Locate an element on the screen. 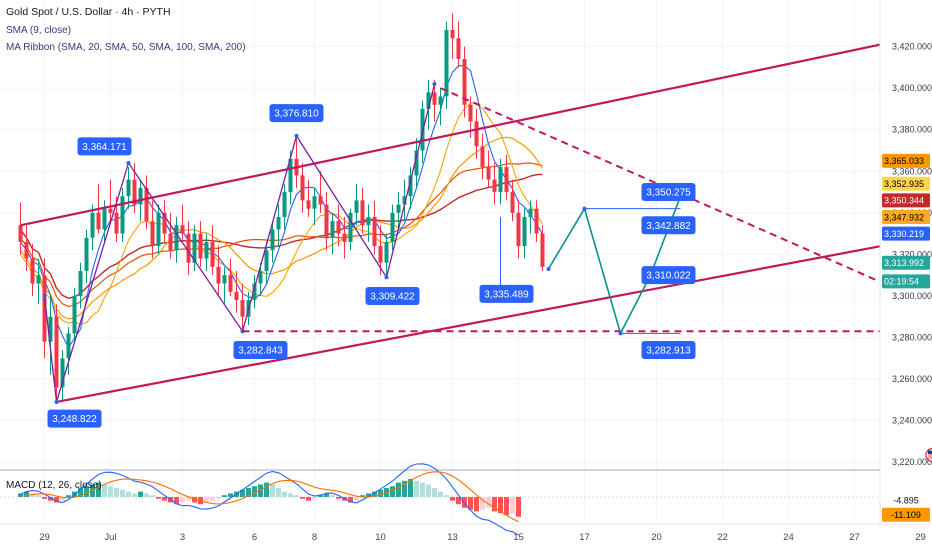 This screenshot has width=932, height=550. price-tag-label: 3,347.932 is located at coordinates (904, 217).